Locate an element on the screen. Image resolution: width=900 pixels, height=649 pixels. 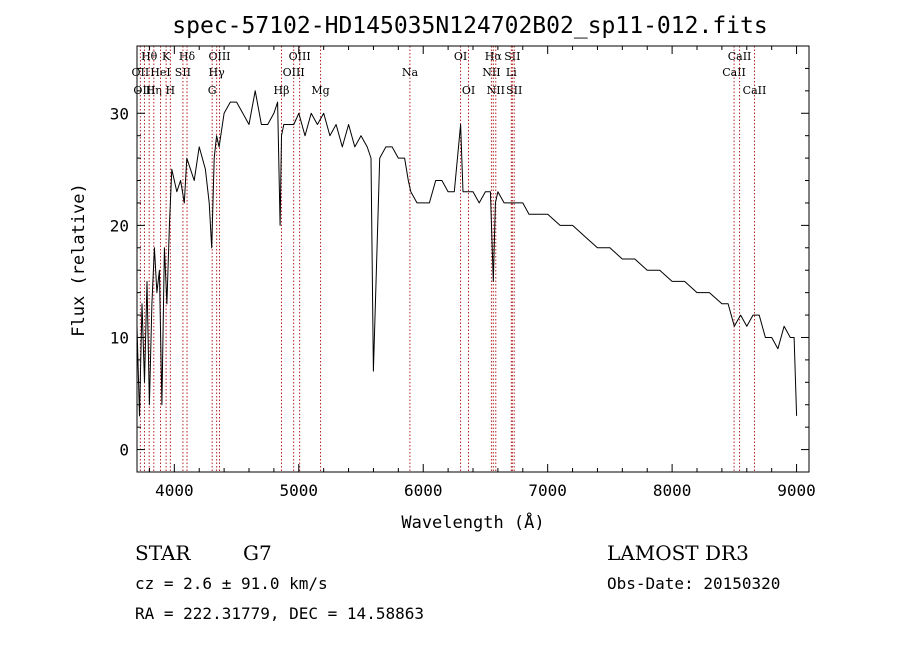
spectral-line-label: Hθ is located at coordinates (149, 56).